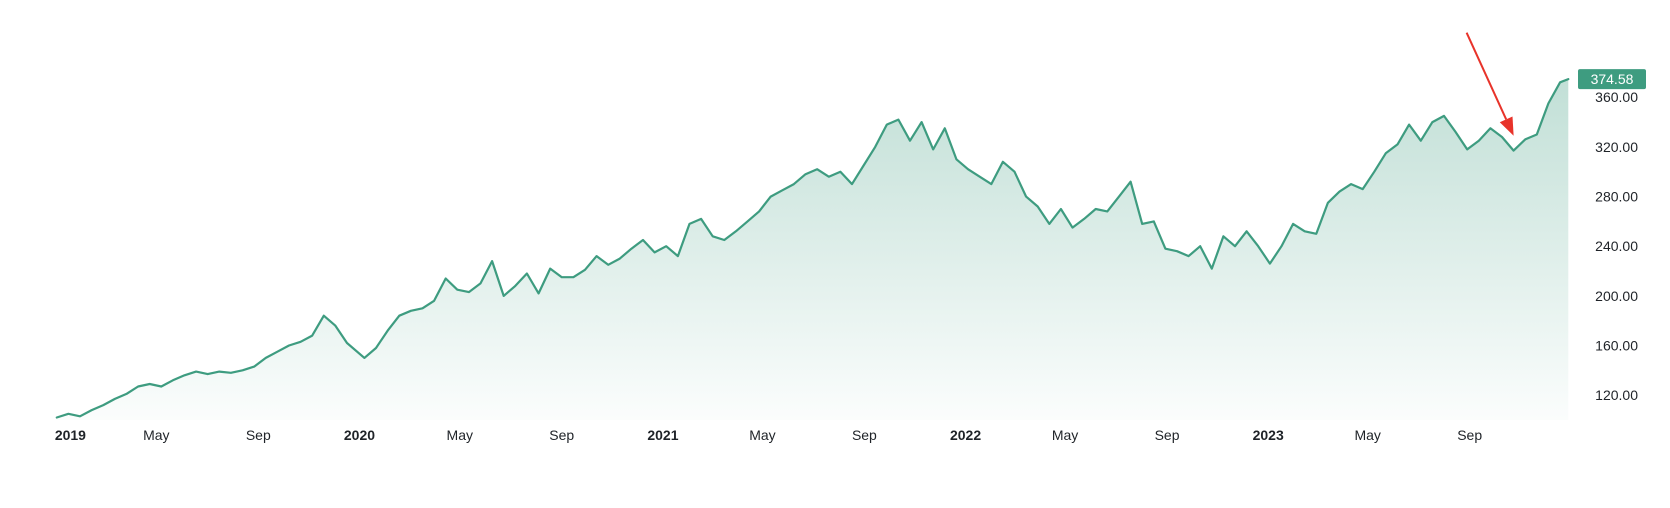 Image resolution: width=1670 pixels, height=508 pixels. I want to click on y-tick-label: 320.00, so click(1616, 147).